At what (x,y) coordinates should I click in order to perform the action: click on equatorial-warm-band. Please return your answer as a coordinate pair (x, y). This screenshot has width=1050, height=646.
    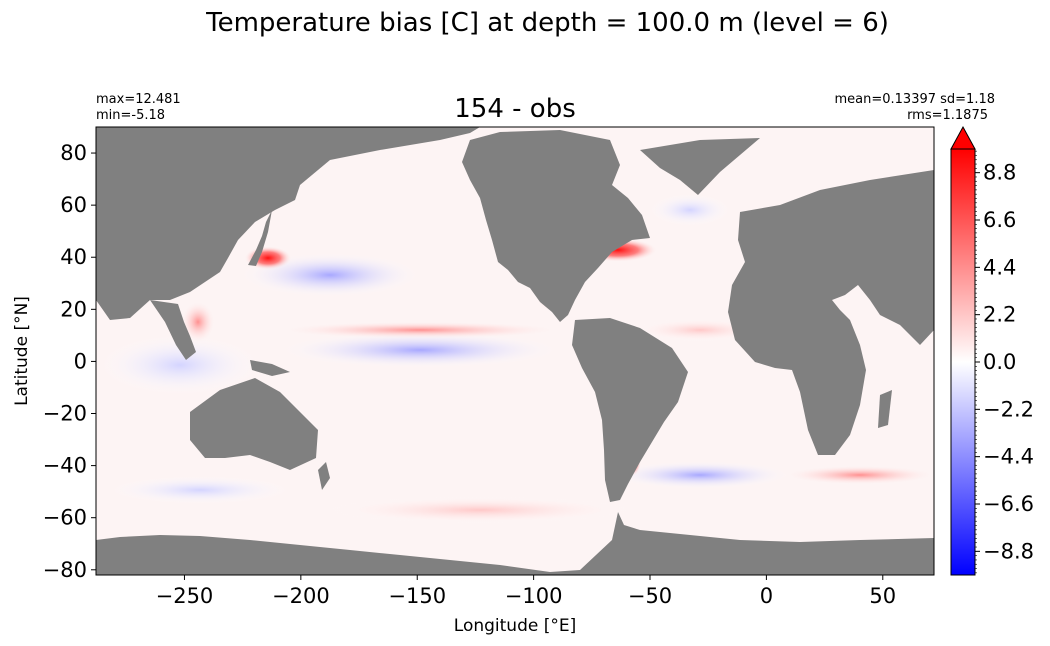
    Looking at the image, I should click on (420, 330).